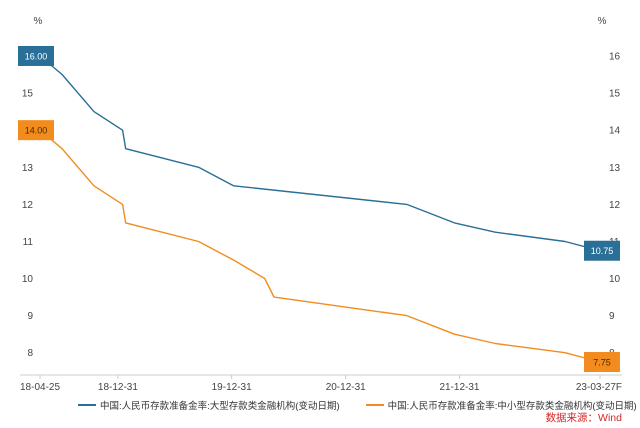  What do you see at coordinates (28, 242) in the screenshot?
I see `left-y-tick-11: 11` at bounding box center [28, 242].